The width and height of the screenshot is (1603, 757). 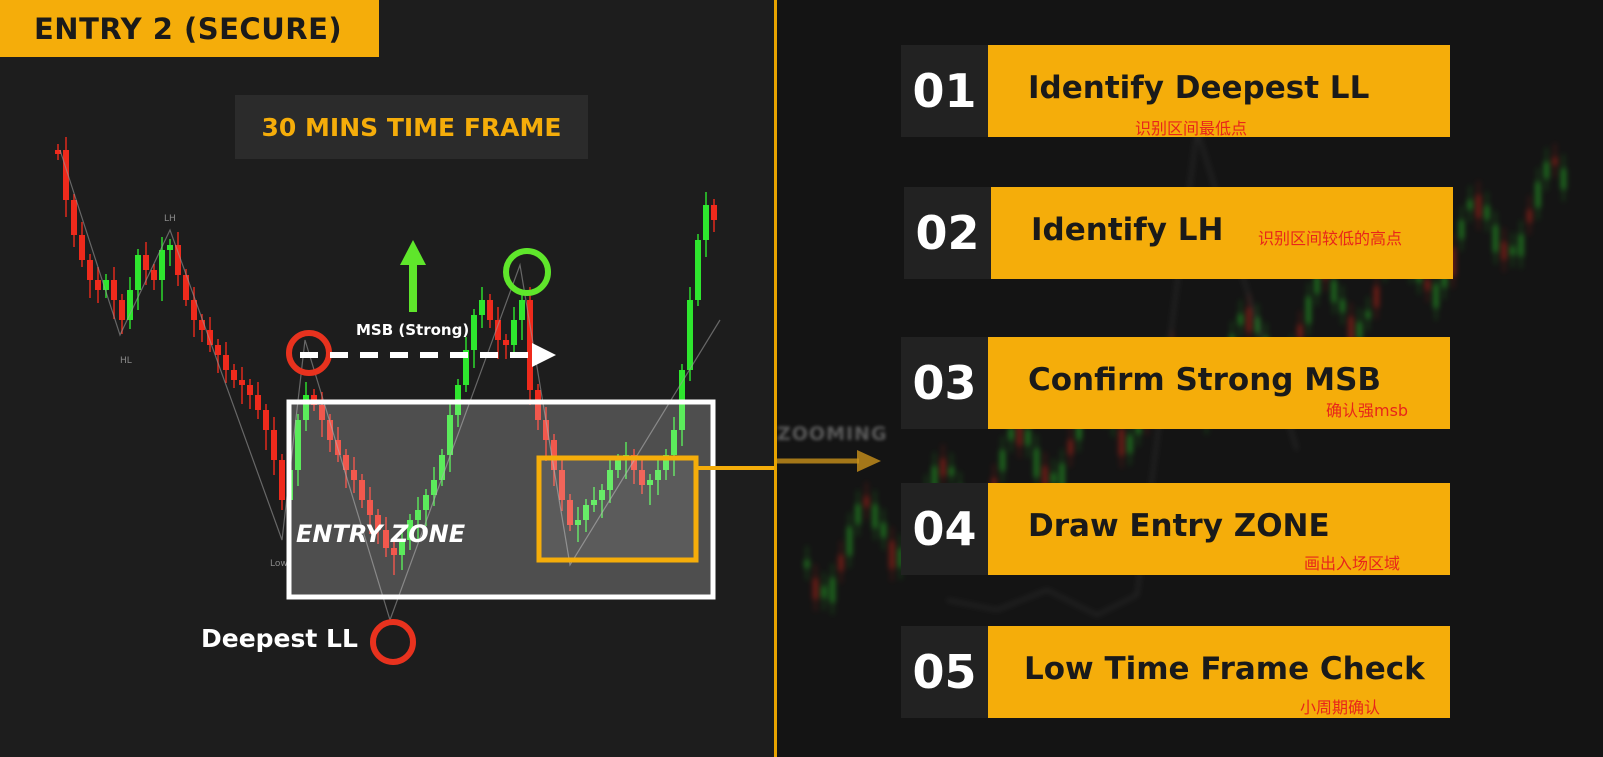 What do you see at coordinates (775, 378) in the screenshot?
I see `panel-divider` at bounding box center [775, 378].